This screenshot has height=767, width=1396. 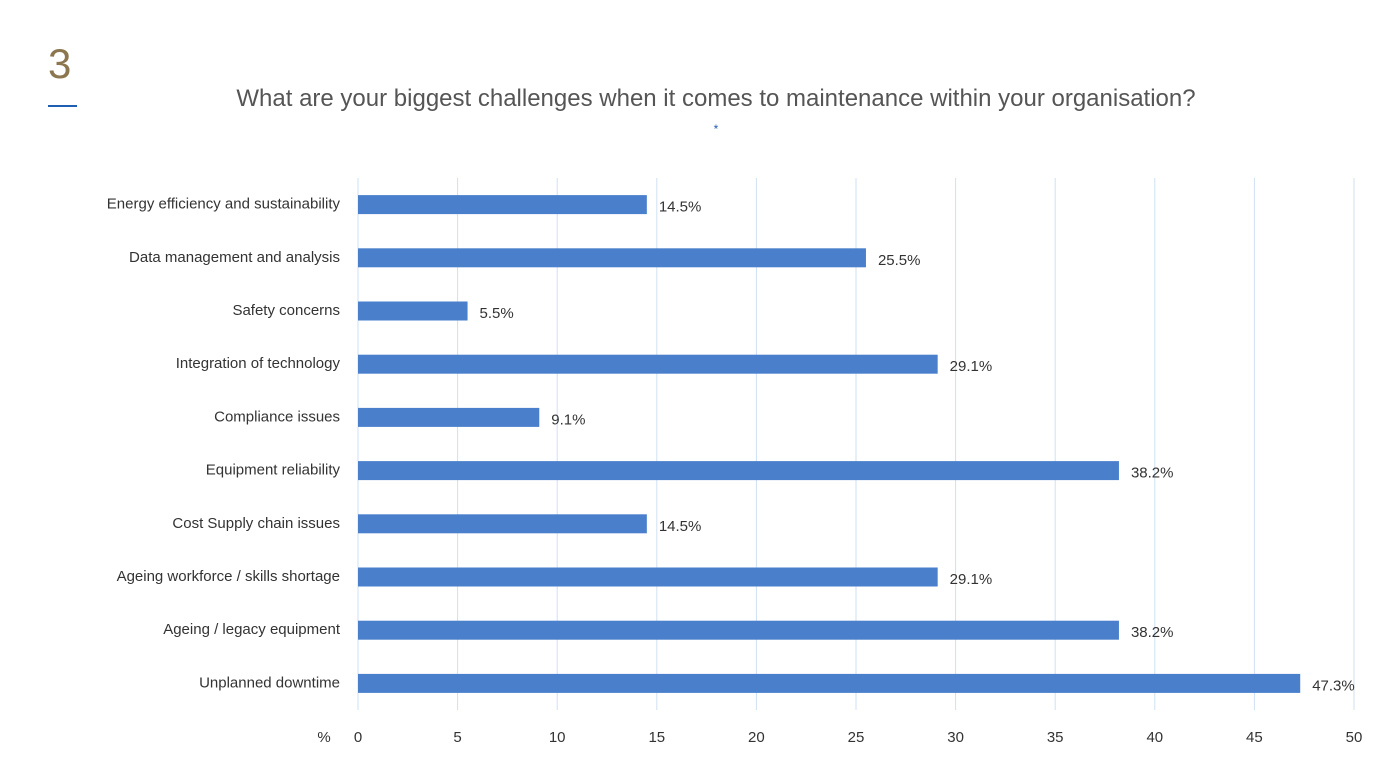 What do you see at coordinates (269, 682) in the screenshot?
I see `y-tick-label: Unplanned downtime` at bounding box center [269, 682].